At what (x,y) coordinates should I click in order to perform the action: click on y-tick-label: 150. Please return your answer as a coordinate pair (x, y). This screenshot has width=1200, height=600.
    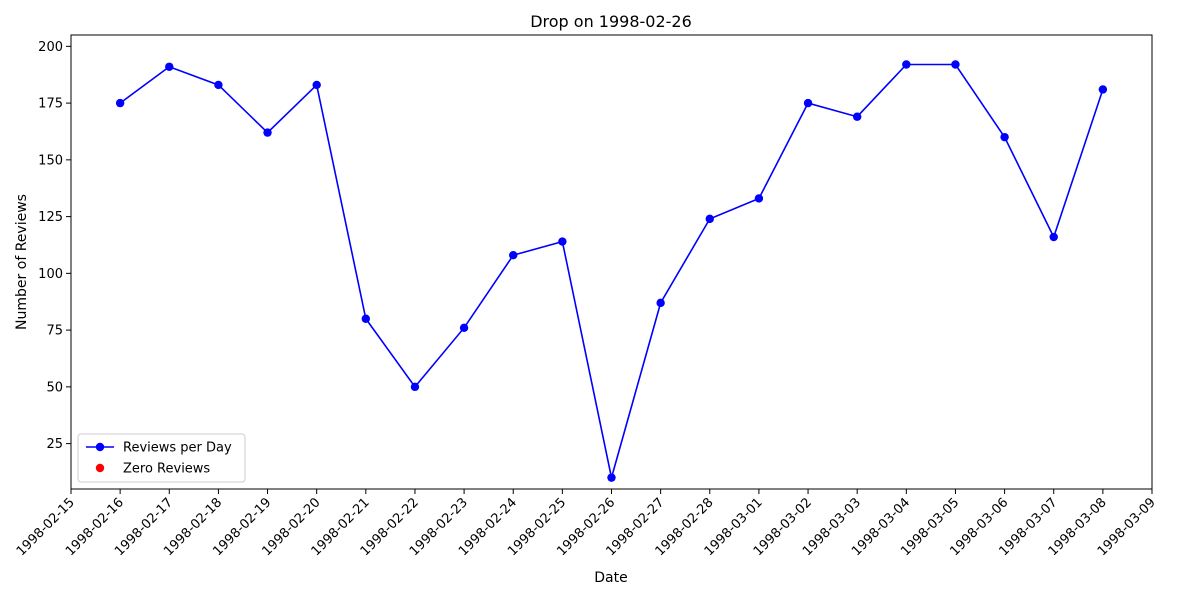
    Looking at the image, I should click on (50, 160).